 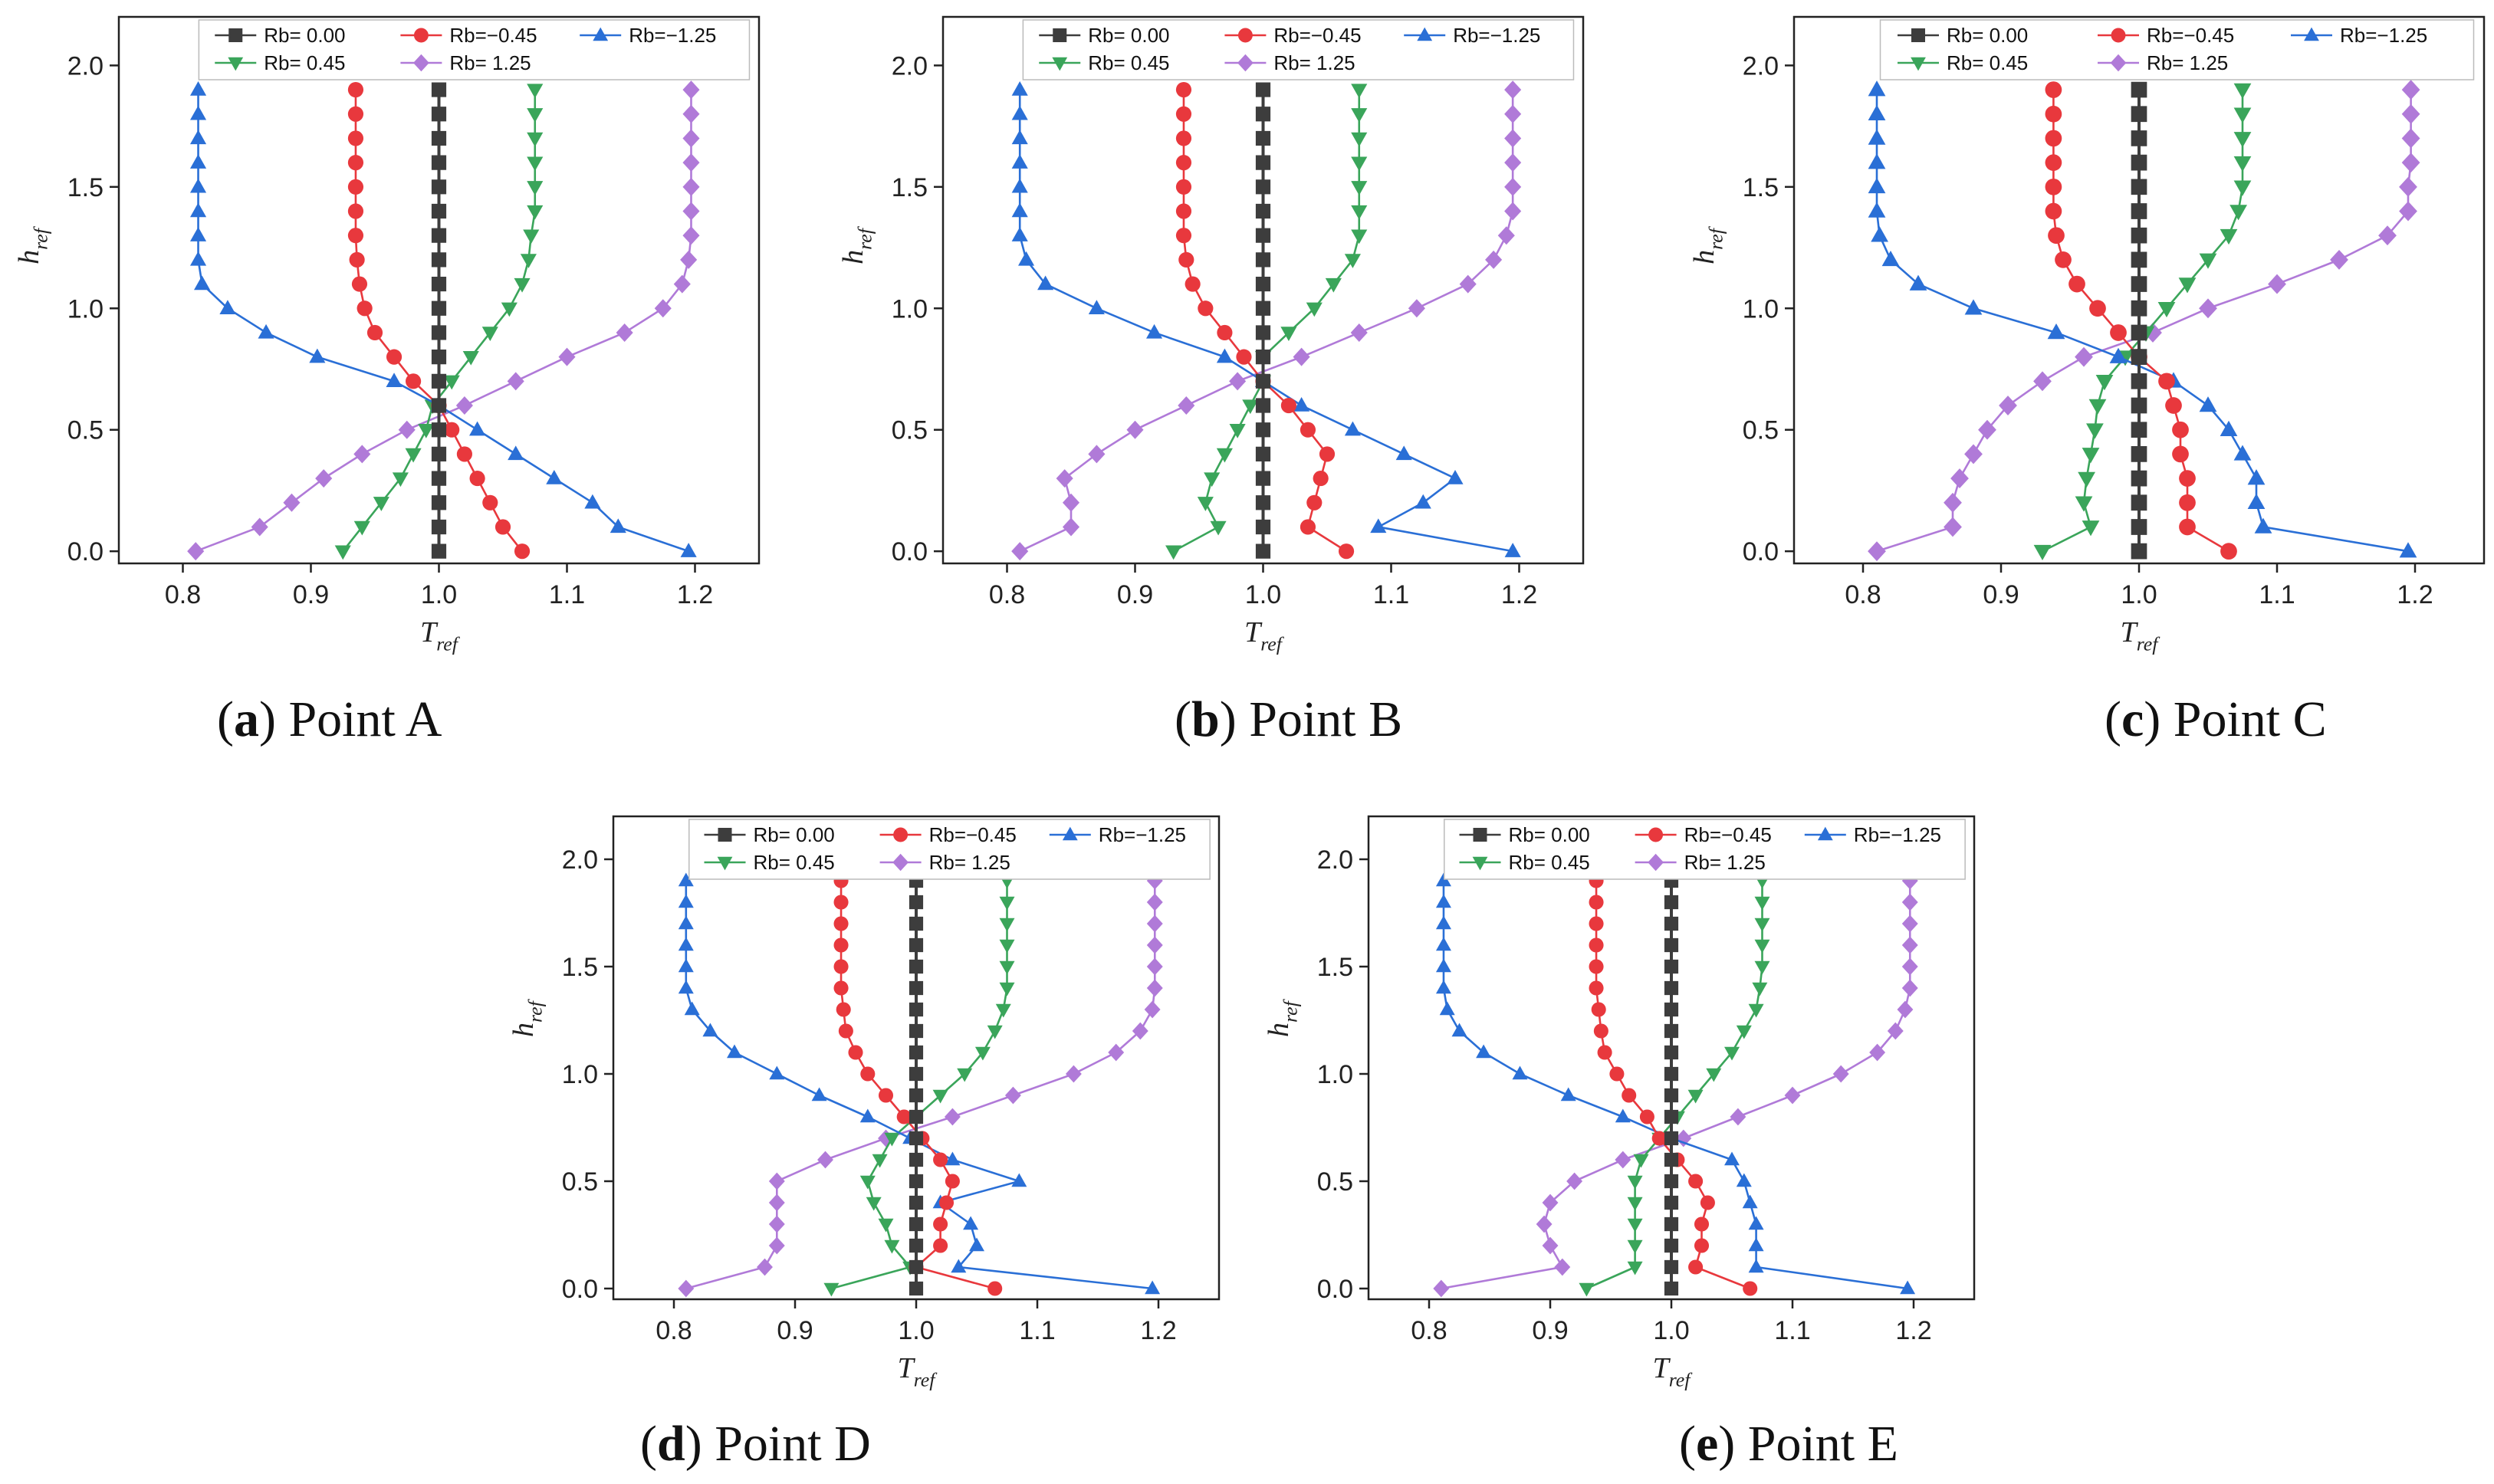 I want to click on series-triangle-up, so click(x=1676, y=1083).